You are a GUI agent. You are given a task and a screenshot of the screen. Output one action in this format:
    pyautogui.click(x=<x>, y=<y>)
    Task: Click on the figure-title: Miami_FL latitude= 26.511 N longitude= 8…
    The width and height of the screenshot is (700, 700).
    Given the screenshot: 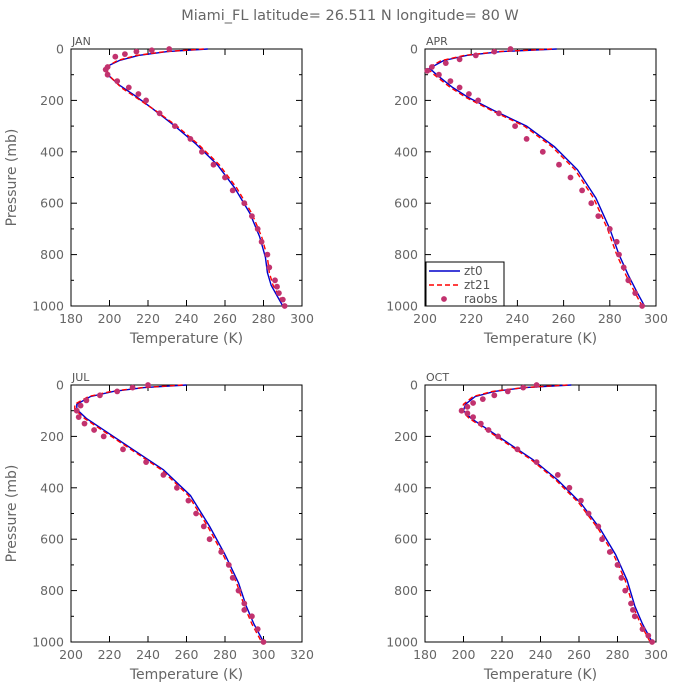 What is the action you would take?
    pyautogui.click(x=350, y=16)
    